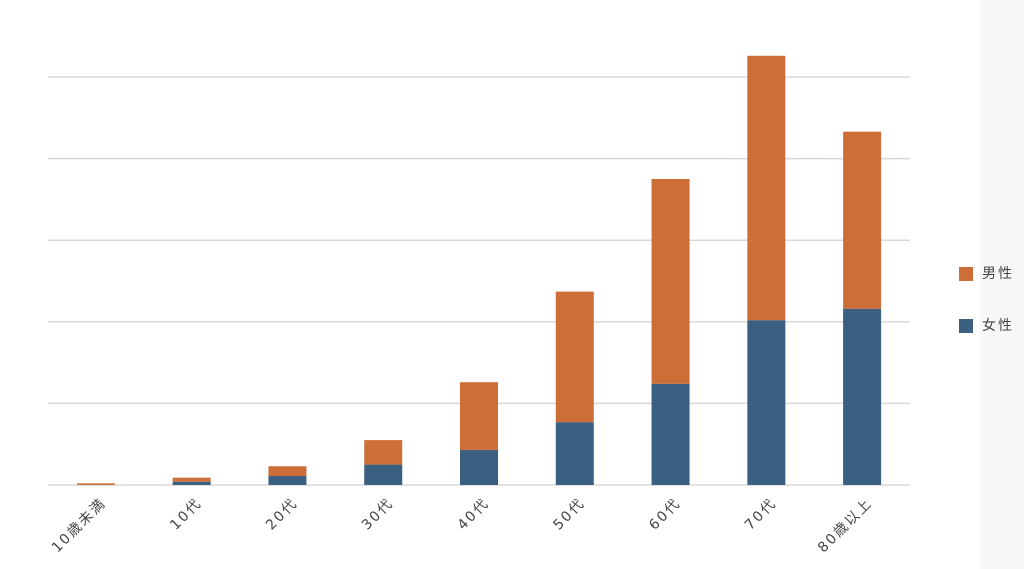  I want to click on legend-label: 男性, so click(998, 274).